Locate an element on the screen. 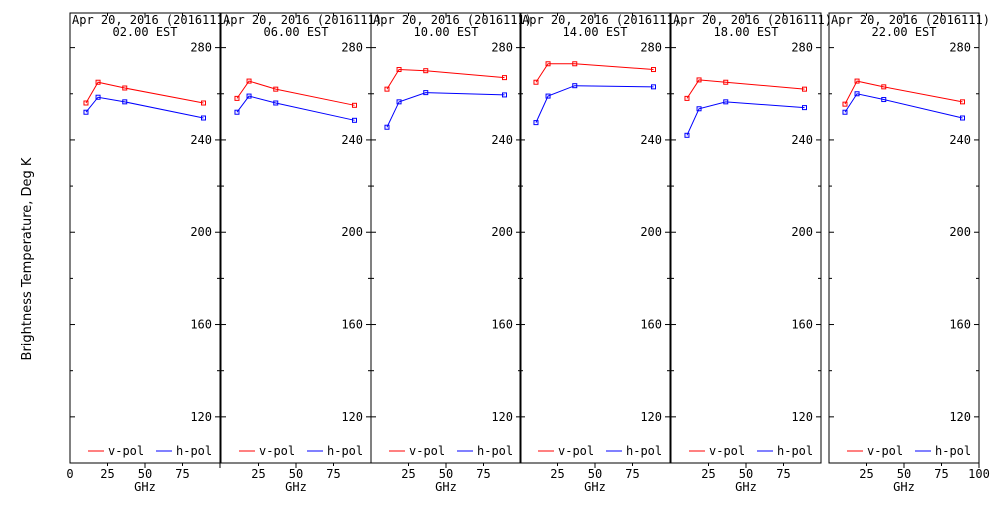 This screenshot has height=505, width=1000. panel-subtitle: 10.00 EST is located at coordinates (445, 32).